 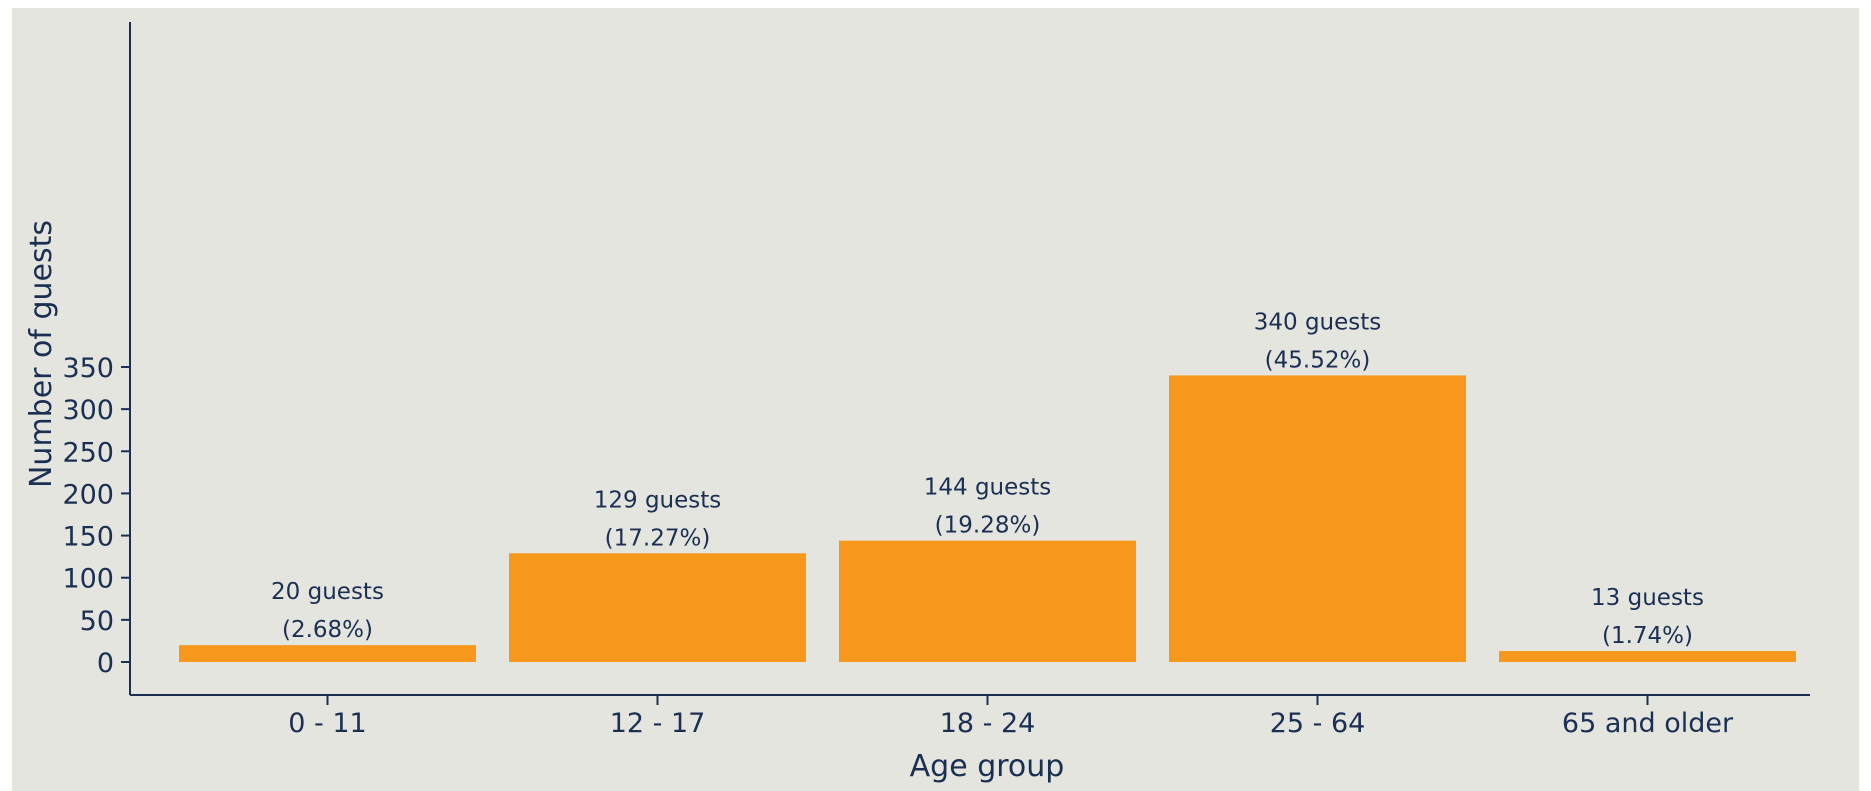 I want to click on data-label-percent: (19.28%), so click(x=988, y=526).